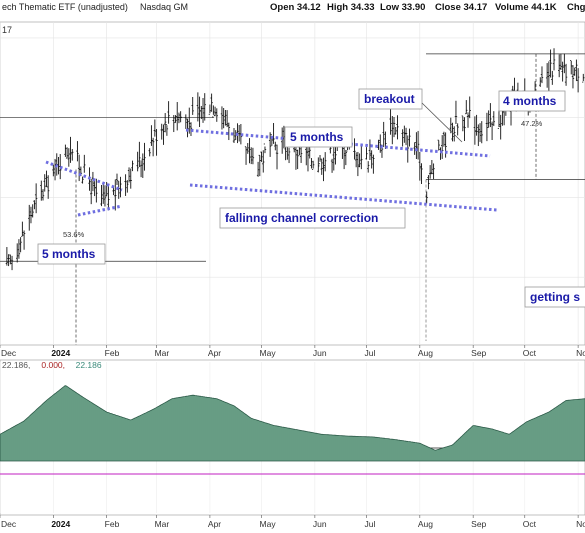  I want to click on four-months-label: 4 months, so click(530, 101).